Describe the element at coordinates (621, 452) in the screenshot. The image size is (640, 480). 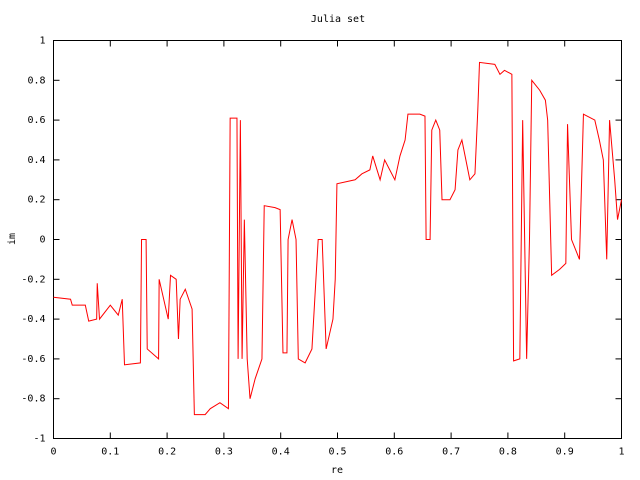
I see `x-tick-label: 1` at that location.